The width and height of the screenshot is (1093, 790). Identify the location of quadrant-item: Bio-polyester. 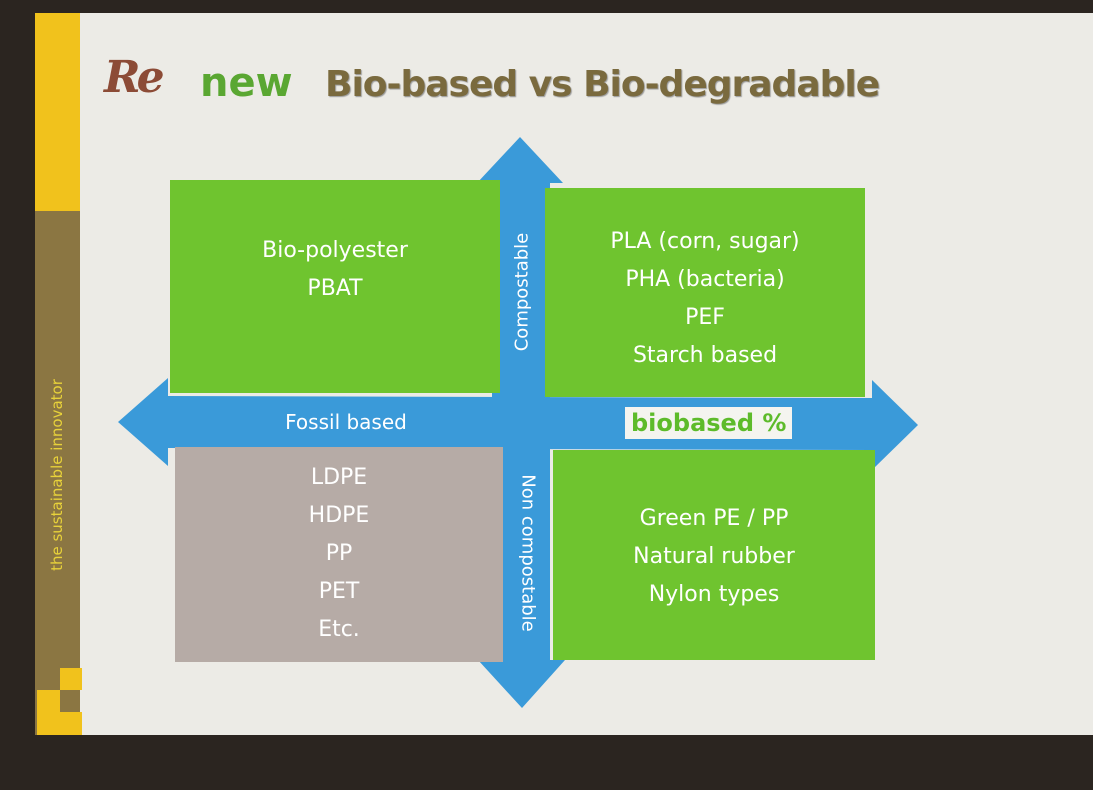
(335, 250).